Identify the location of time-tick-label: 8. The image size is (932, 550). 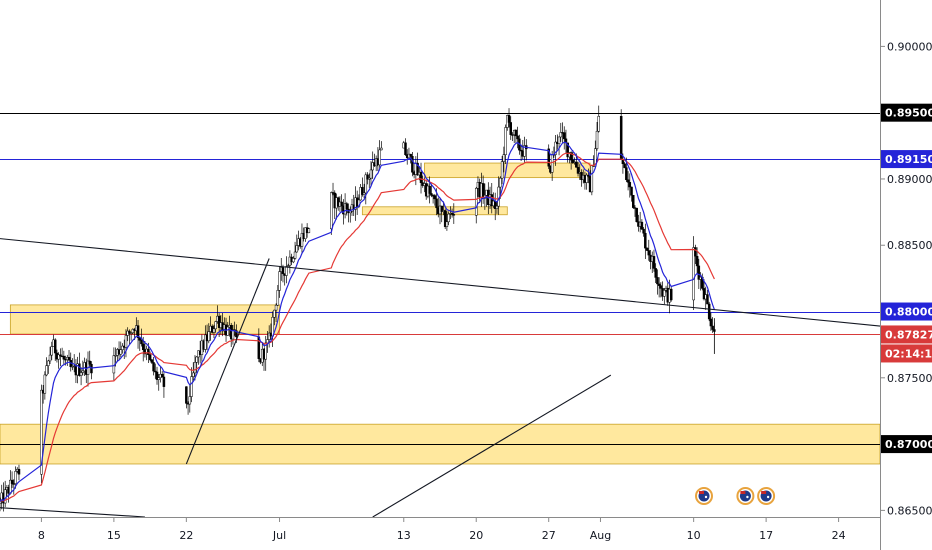
(41, 535).